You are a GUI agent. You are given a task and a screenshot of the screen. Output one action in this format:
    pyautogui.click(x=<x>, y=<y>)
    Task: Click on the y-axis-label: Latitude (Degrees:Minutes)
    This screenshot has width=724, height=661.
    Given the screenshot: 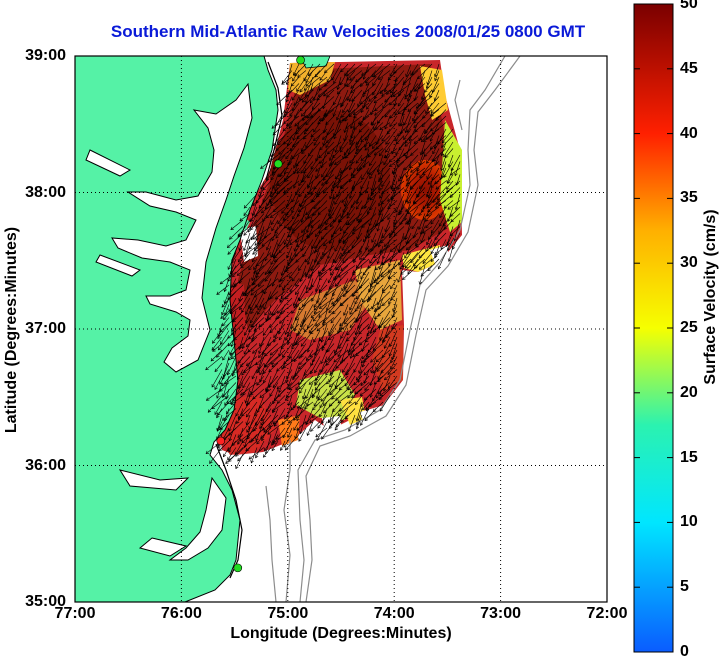 What is the action you would take?
    pyautogui.click(x=11, y=330)
    